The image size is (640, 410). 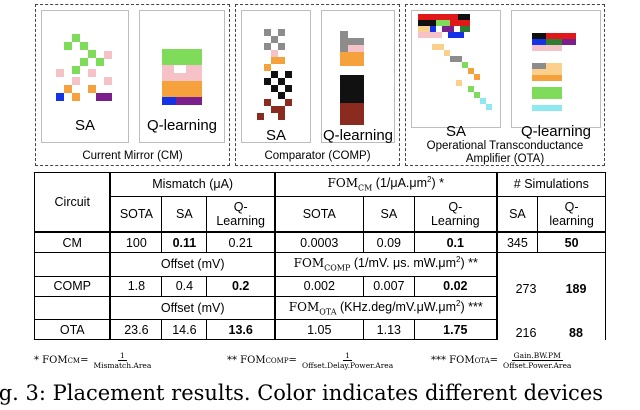 What do you see at coordinates (505, 159) in the screenshot?
I see `ota-panel-caption-2: Amplifier (OTA)` at bounding box center [505, 159].